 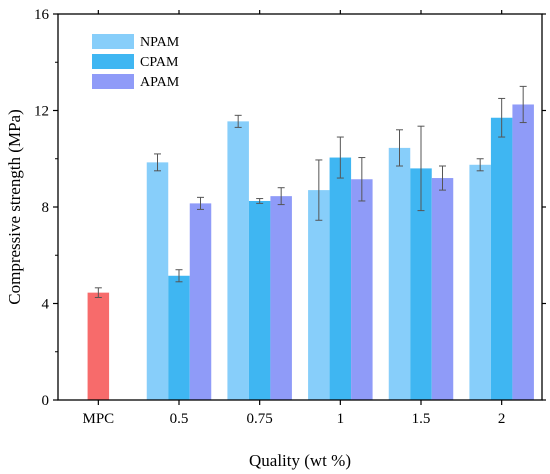 I want to click on y-tick-label: 16, so click(x=42, y=15).